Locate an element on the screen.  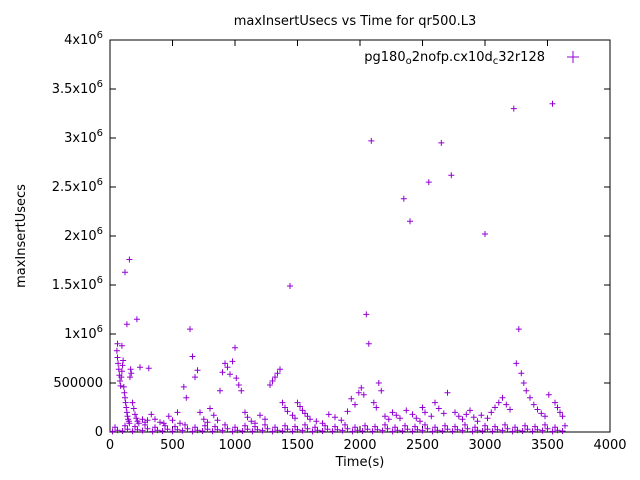
x-tick-label: 3500 is located at coordinates (547, 445).